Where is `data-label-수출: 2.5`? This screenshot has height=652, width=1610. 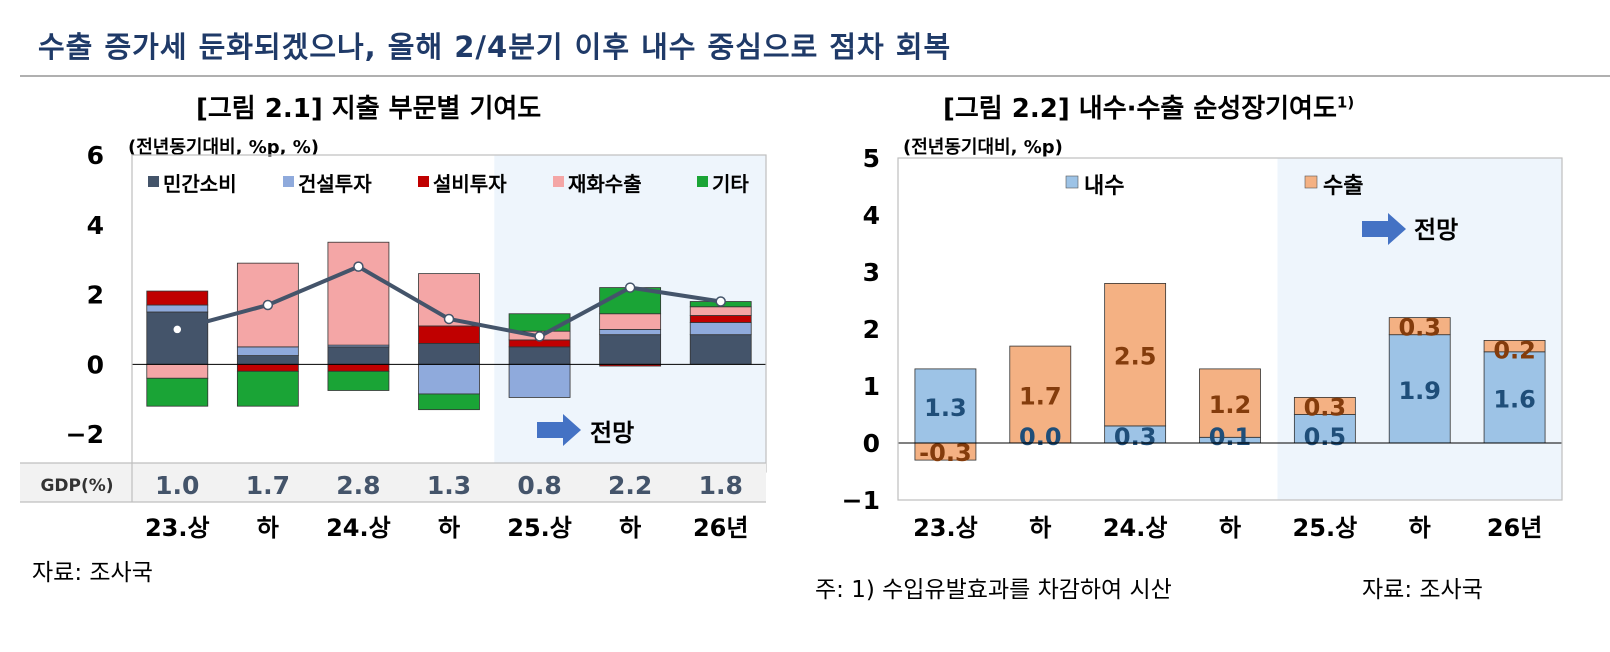
data-label-수출: 2.5 is located at coordinates (1135, 357).